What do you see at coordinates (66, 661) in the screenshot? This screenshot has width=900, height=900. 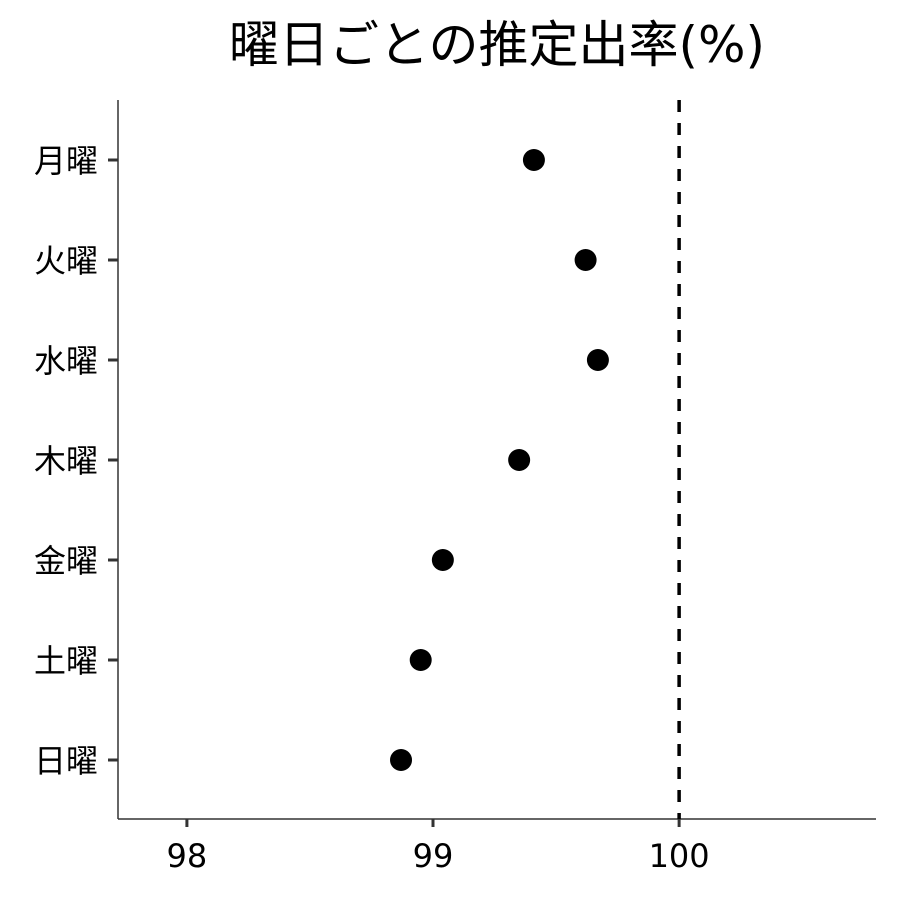 I see `y-tick-label: 土曜` at bounding box center [66, 661].